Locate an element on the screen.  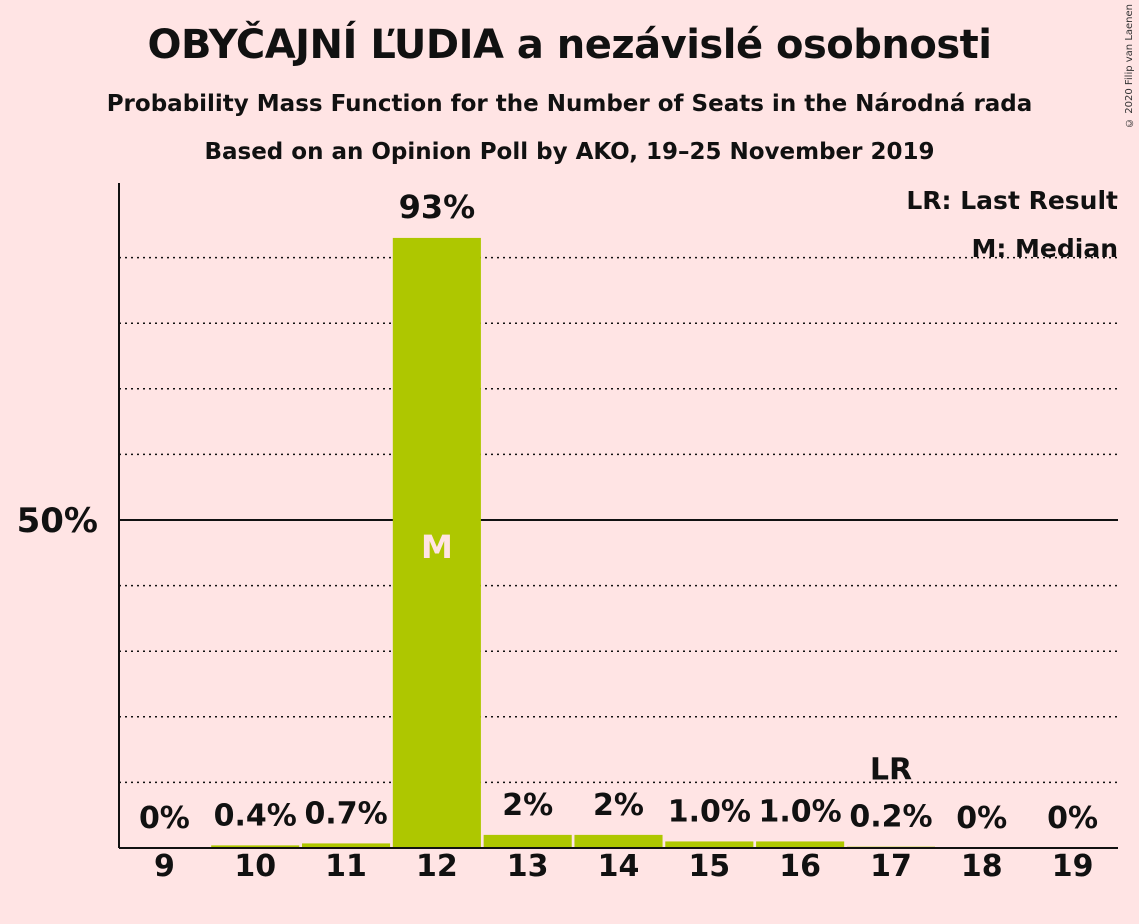
legend-median: M: Median is located at coordinates (1044, 248).